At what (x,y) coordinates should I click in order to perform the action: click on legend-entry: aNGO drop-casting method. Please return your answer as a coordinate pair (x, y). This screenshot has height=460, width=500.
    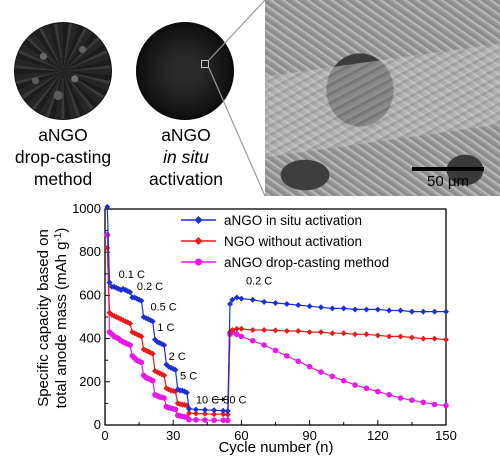
    Looking at the image, I should click on (285, 262).